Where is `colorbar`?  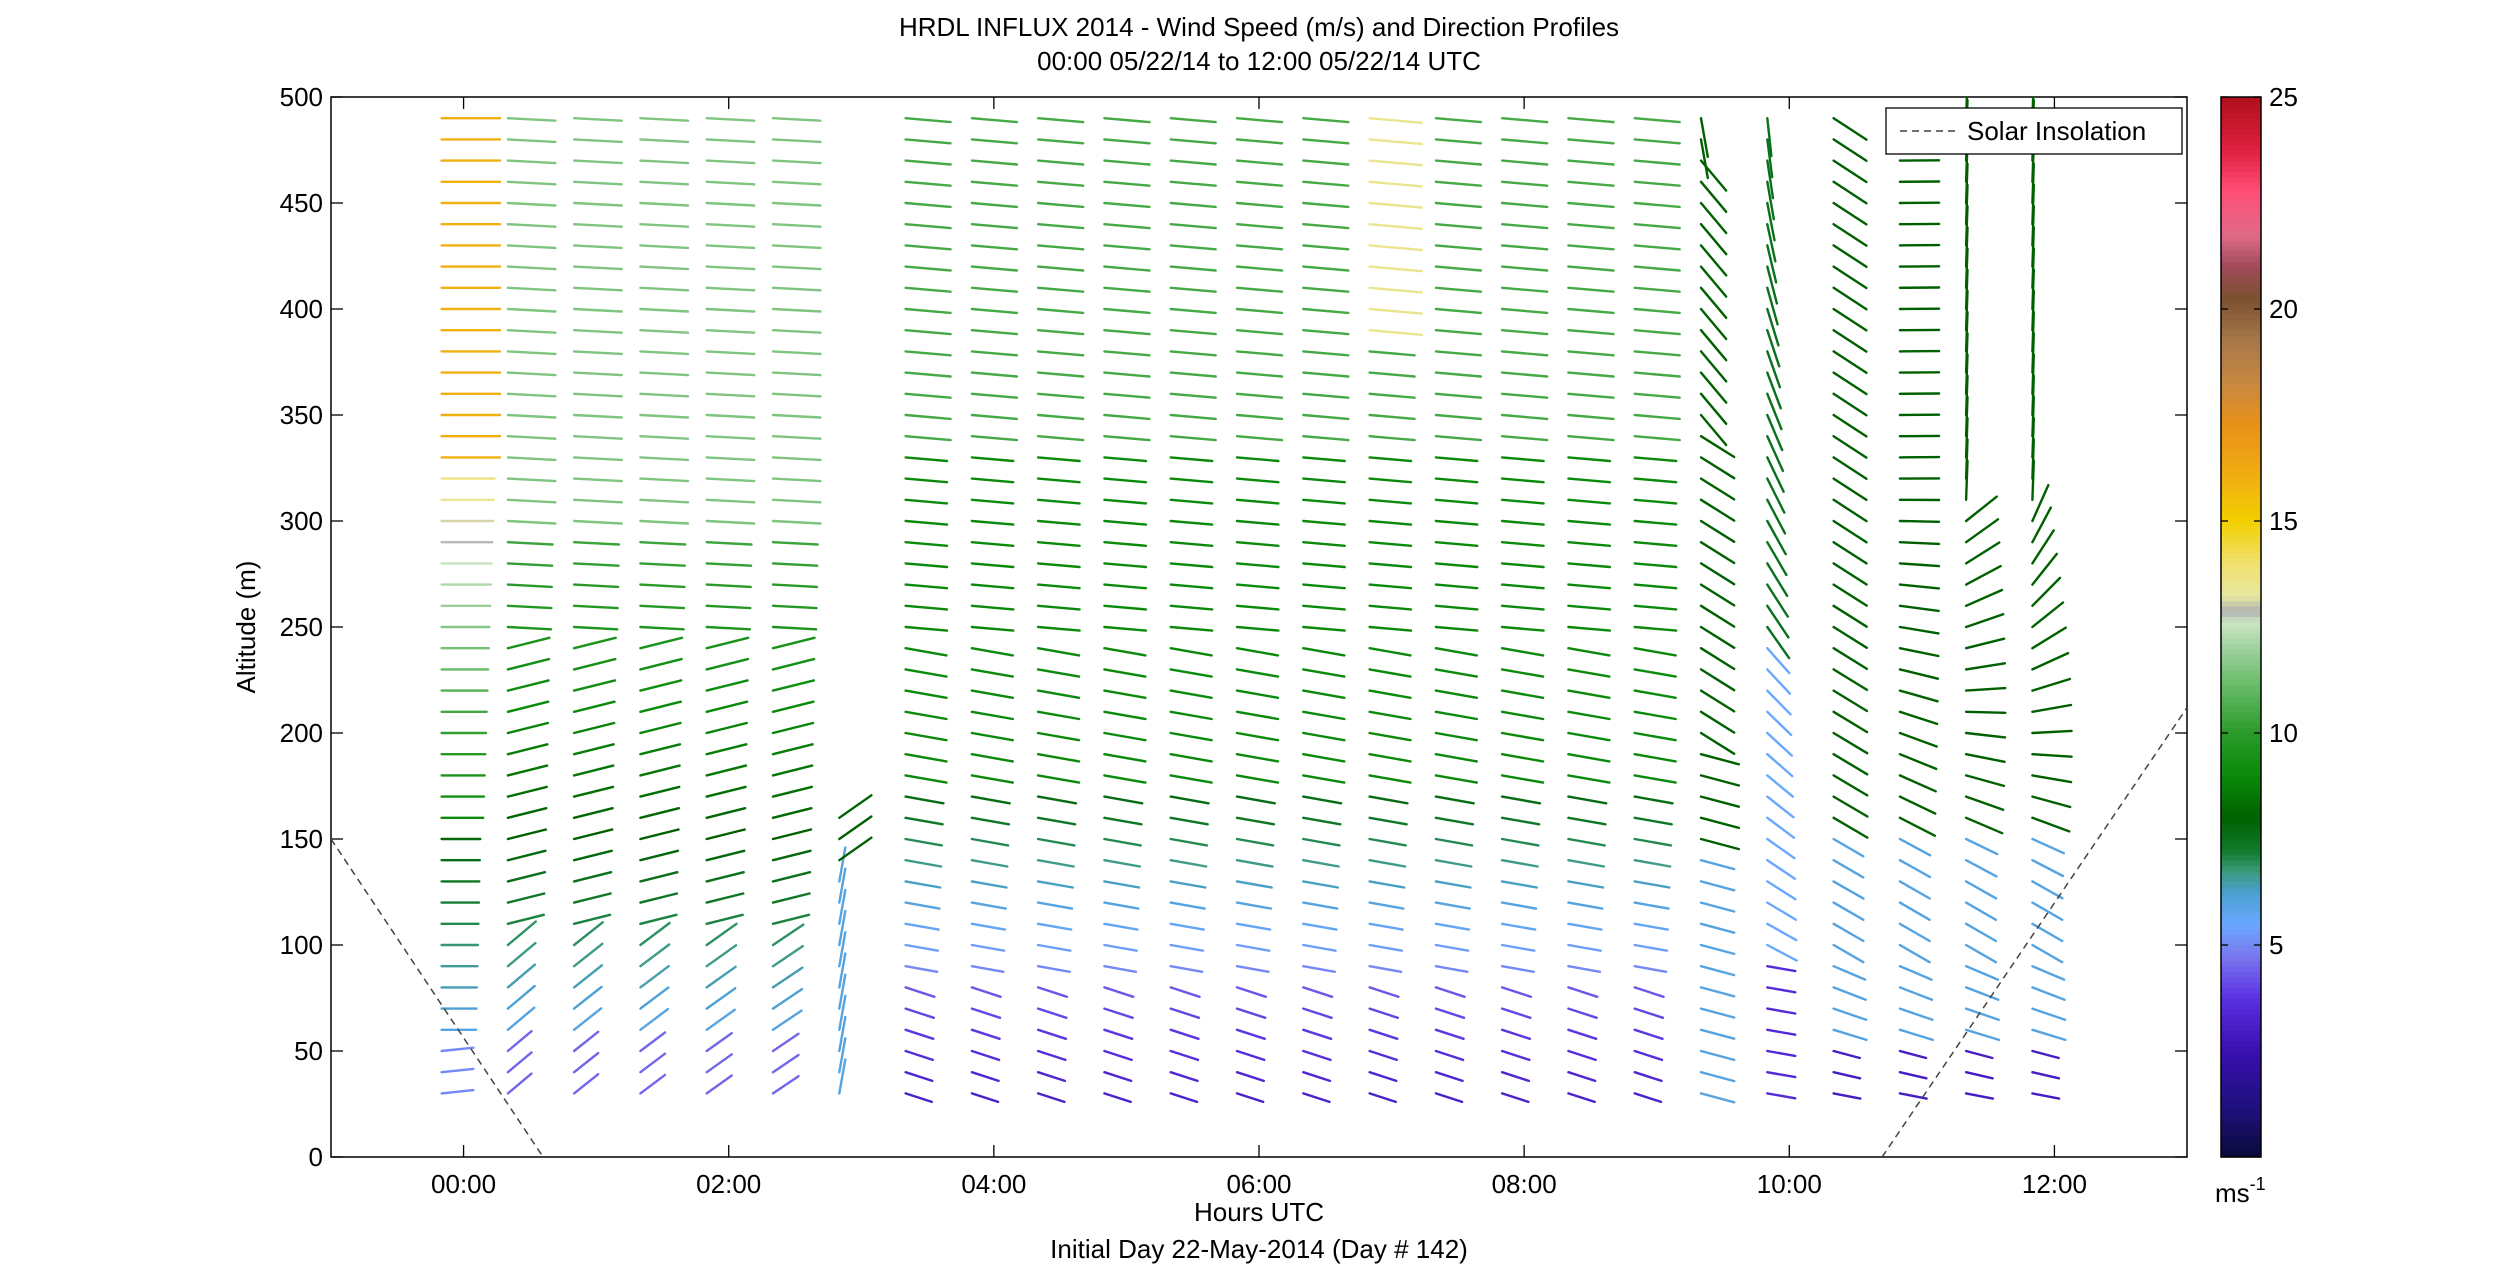
colorbar is located at coordinates (2241, 627).